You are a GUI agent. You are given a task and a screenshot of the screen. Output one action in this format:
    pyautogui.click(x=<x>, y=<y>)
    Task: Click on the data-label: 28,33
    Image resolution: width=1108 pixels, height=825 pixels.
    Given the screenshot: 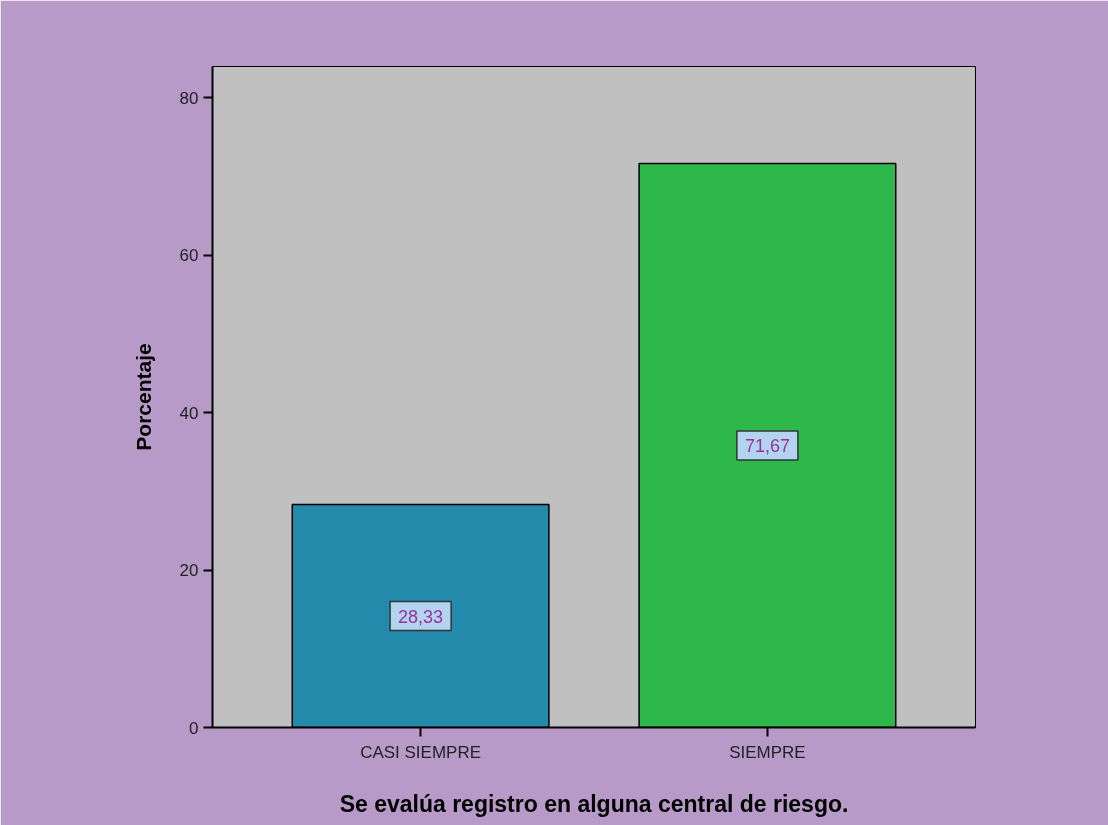 What is the action you would take?
    pyautogui.click(x=421, y=616)
    